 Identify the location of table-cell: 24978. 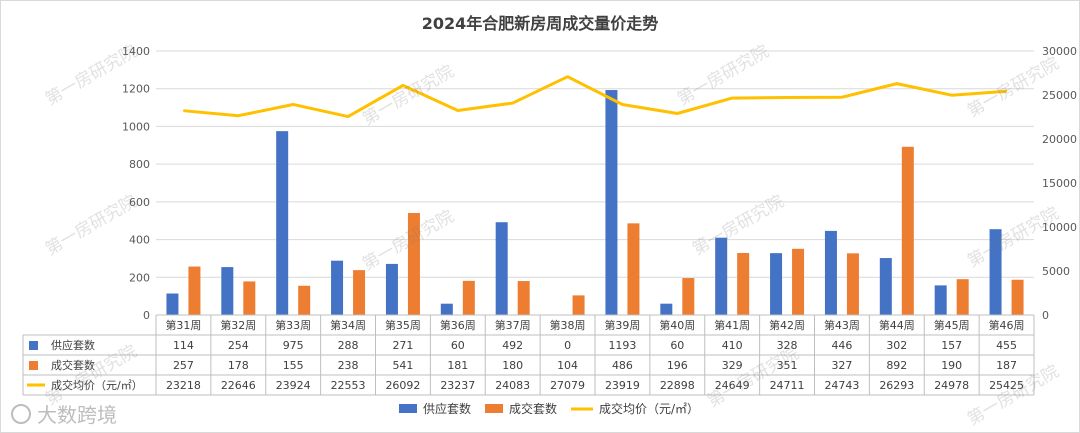
(951, 385).